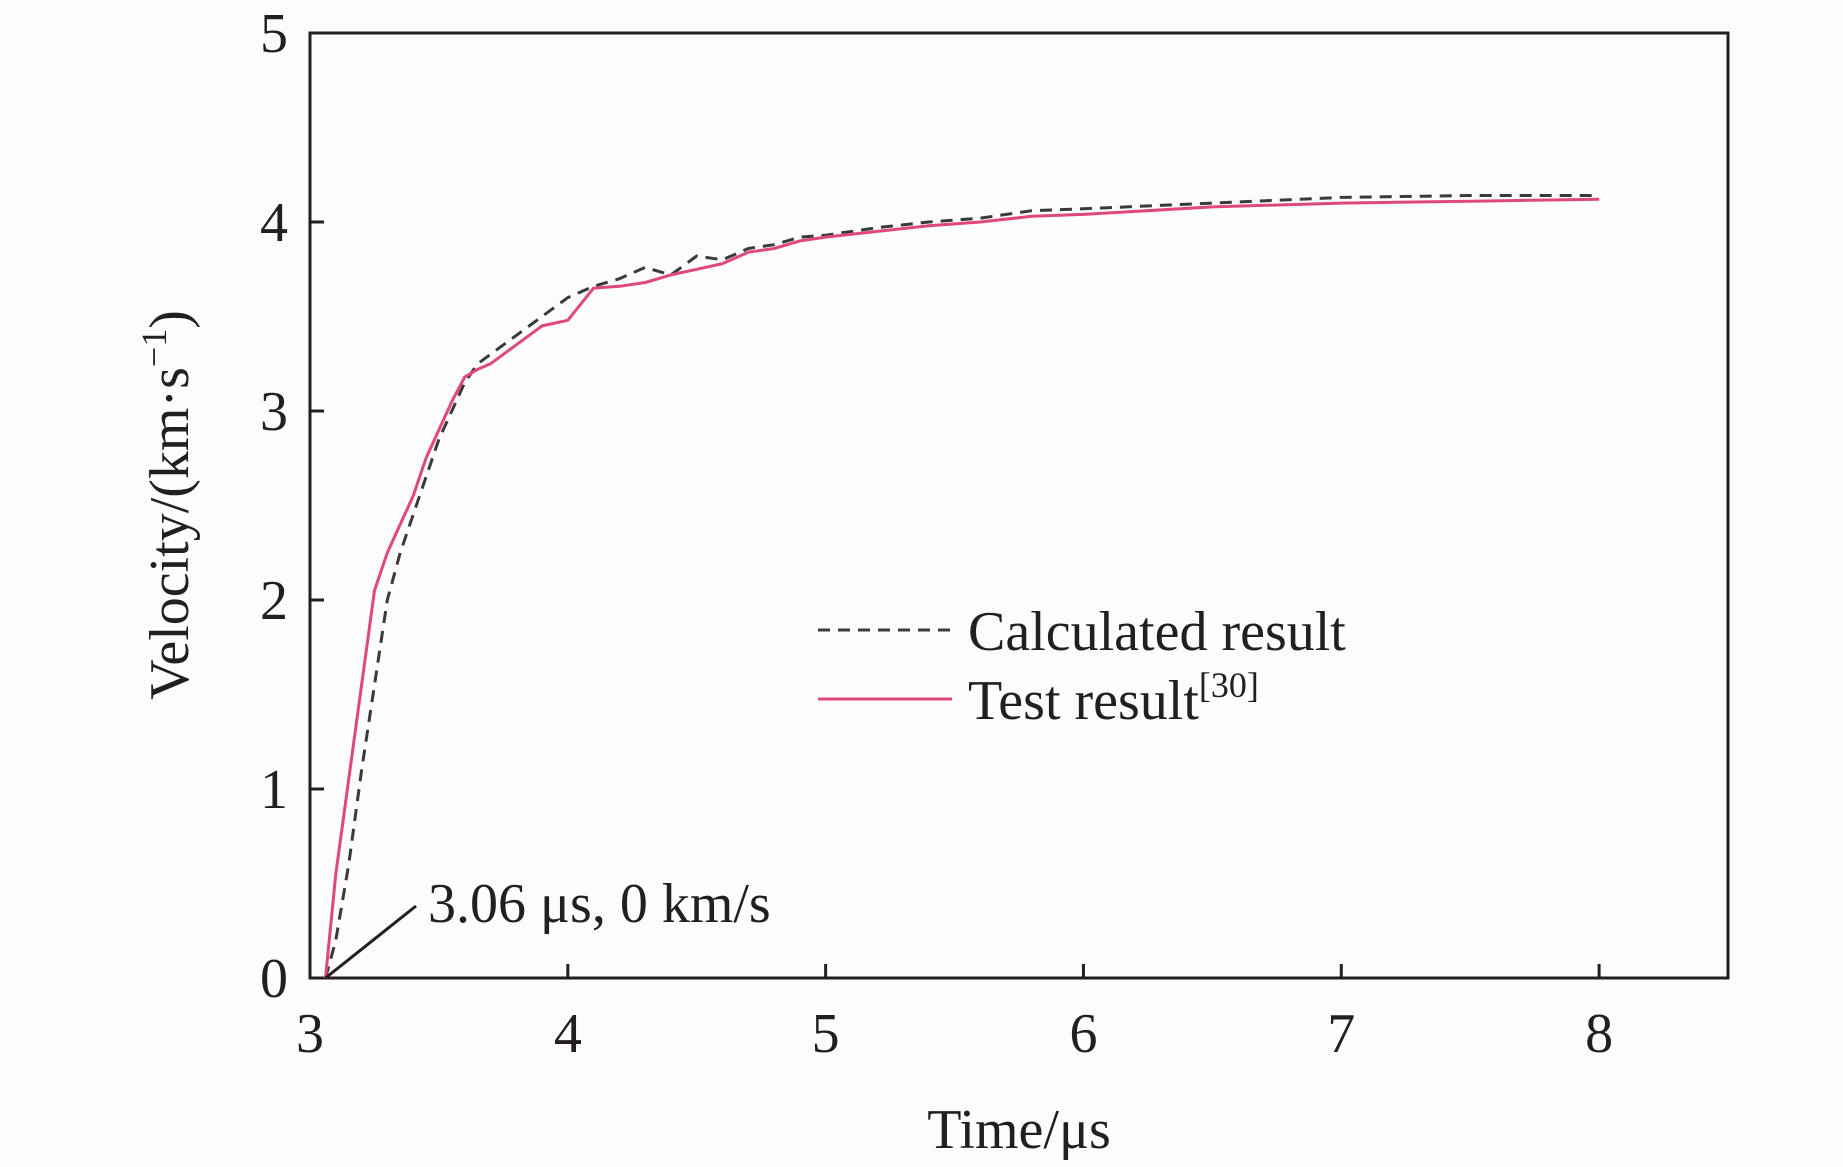  Describe the element at coordinates (274, 601) in the screenshot. I see `y-tick-label-2: 2` at that location.